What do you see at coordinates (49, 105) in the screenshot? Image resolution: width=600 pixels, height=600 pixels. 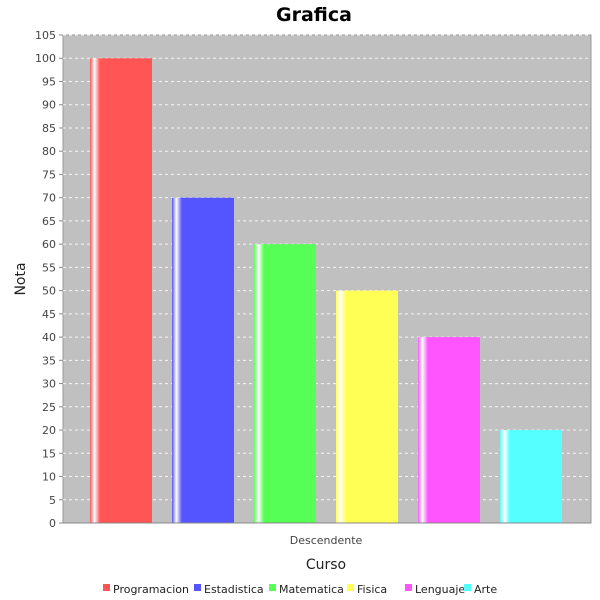 I see `y-tick-label: 90` at bounding box center [49, 105].